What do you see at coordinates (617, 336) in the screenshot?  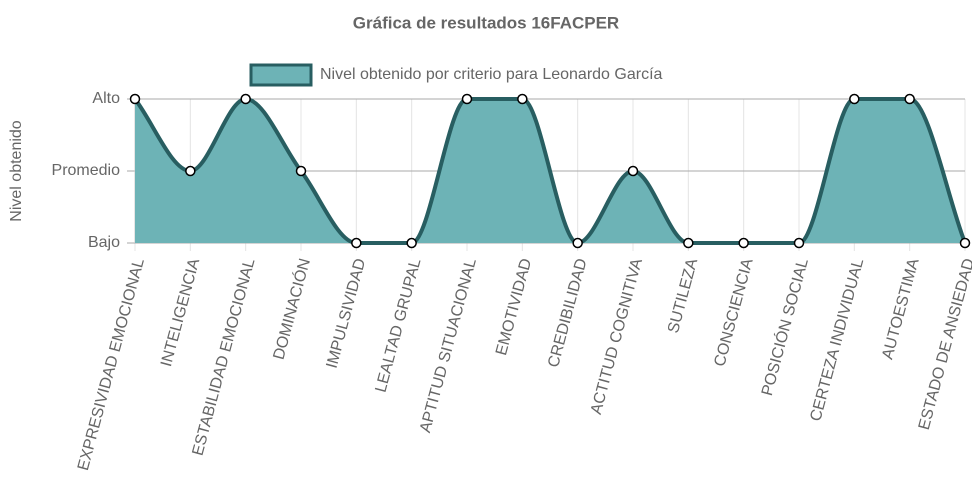 I see `x-tick-label: ACTITUD COGNITIVA` at bounding box center [617, 336].